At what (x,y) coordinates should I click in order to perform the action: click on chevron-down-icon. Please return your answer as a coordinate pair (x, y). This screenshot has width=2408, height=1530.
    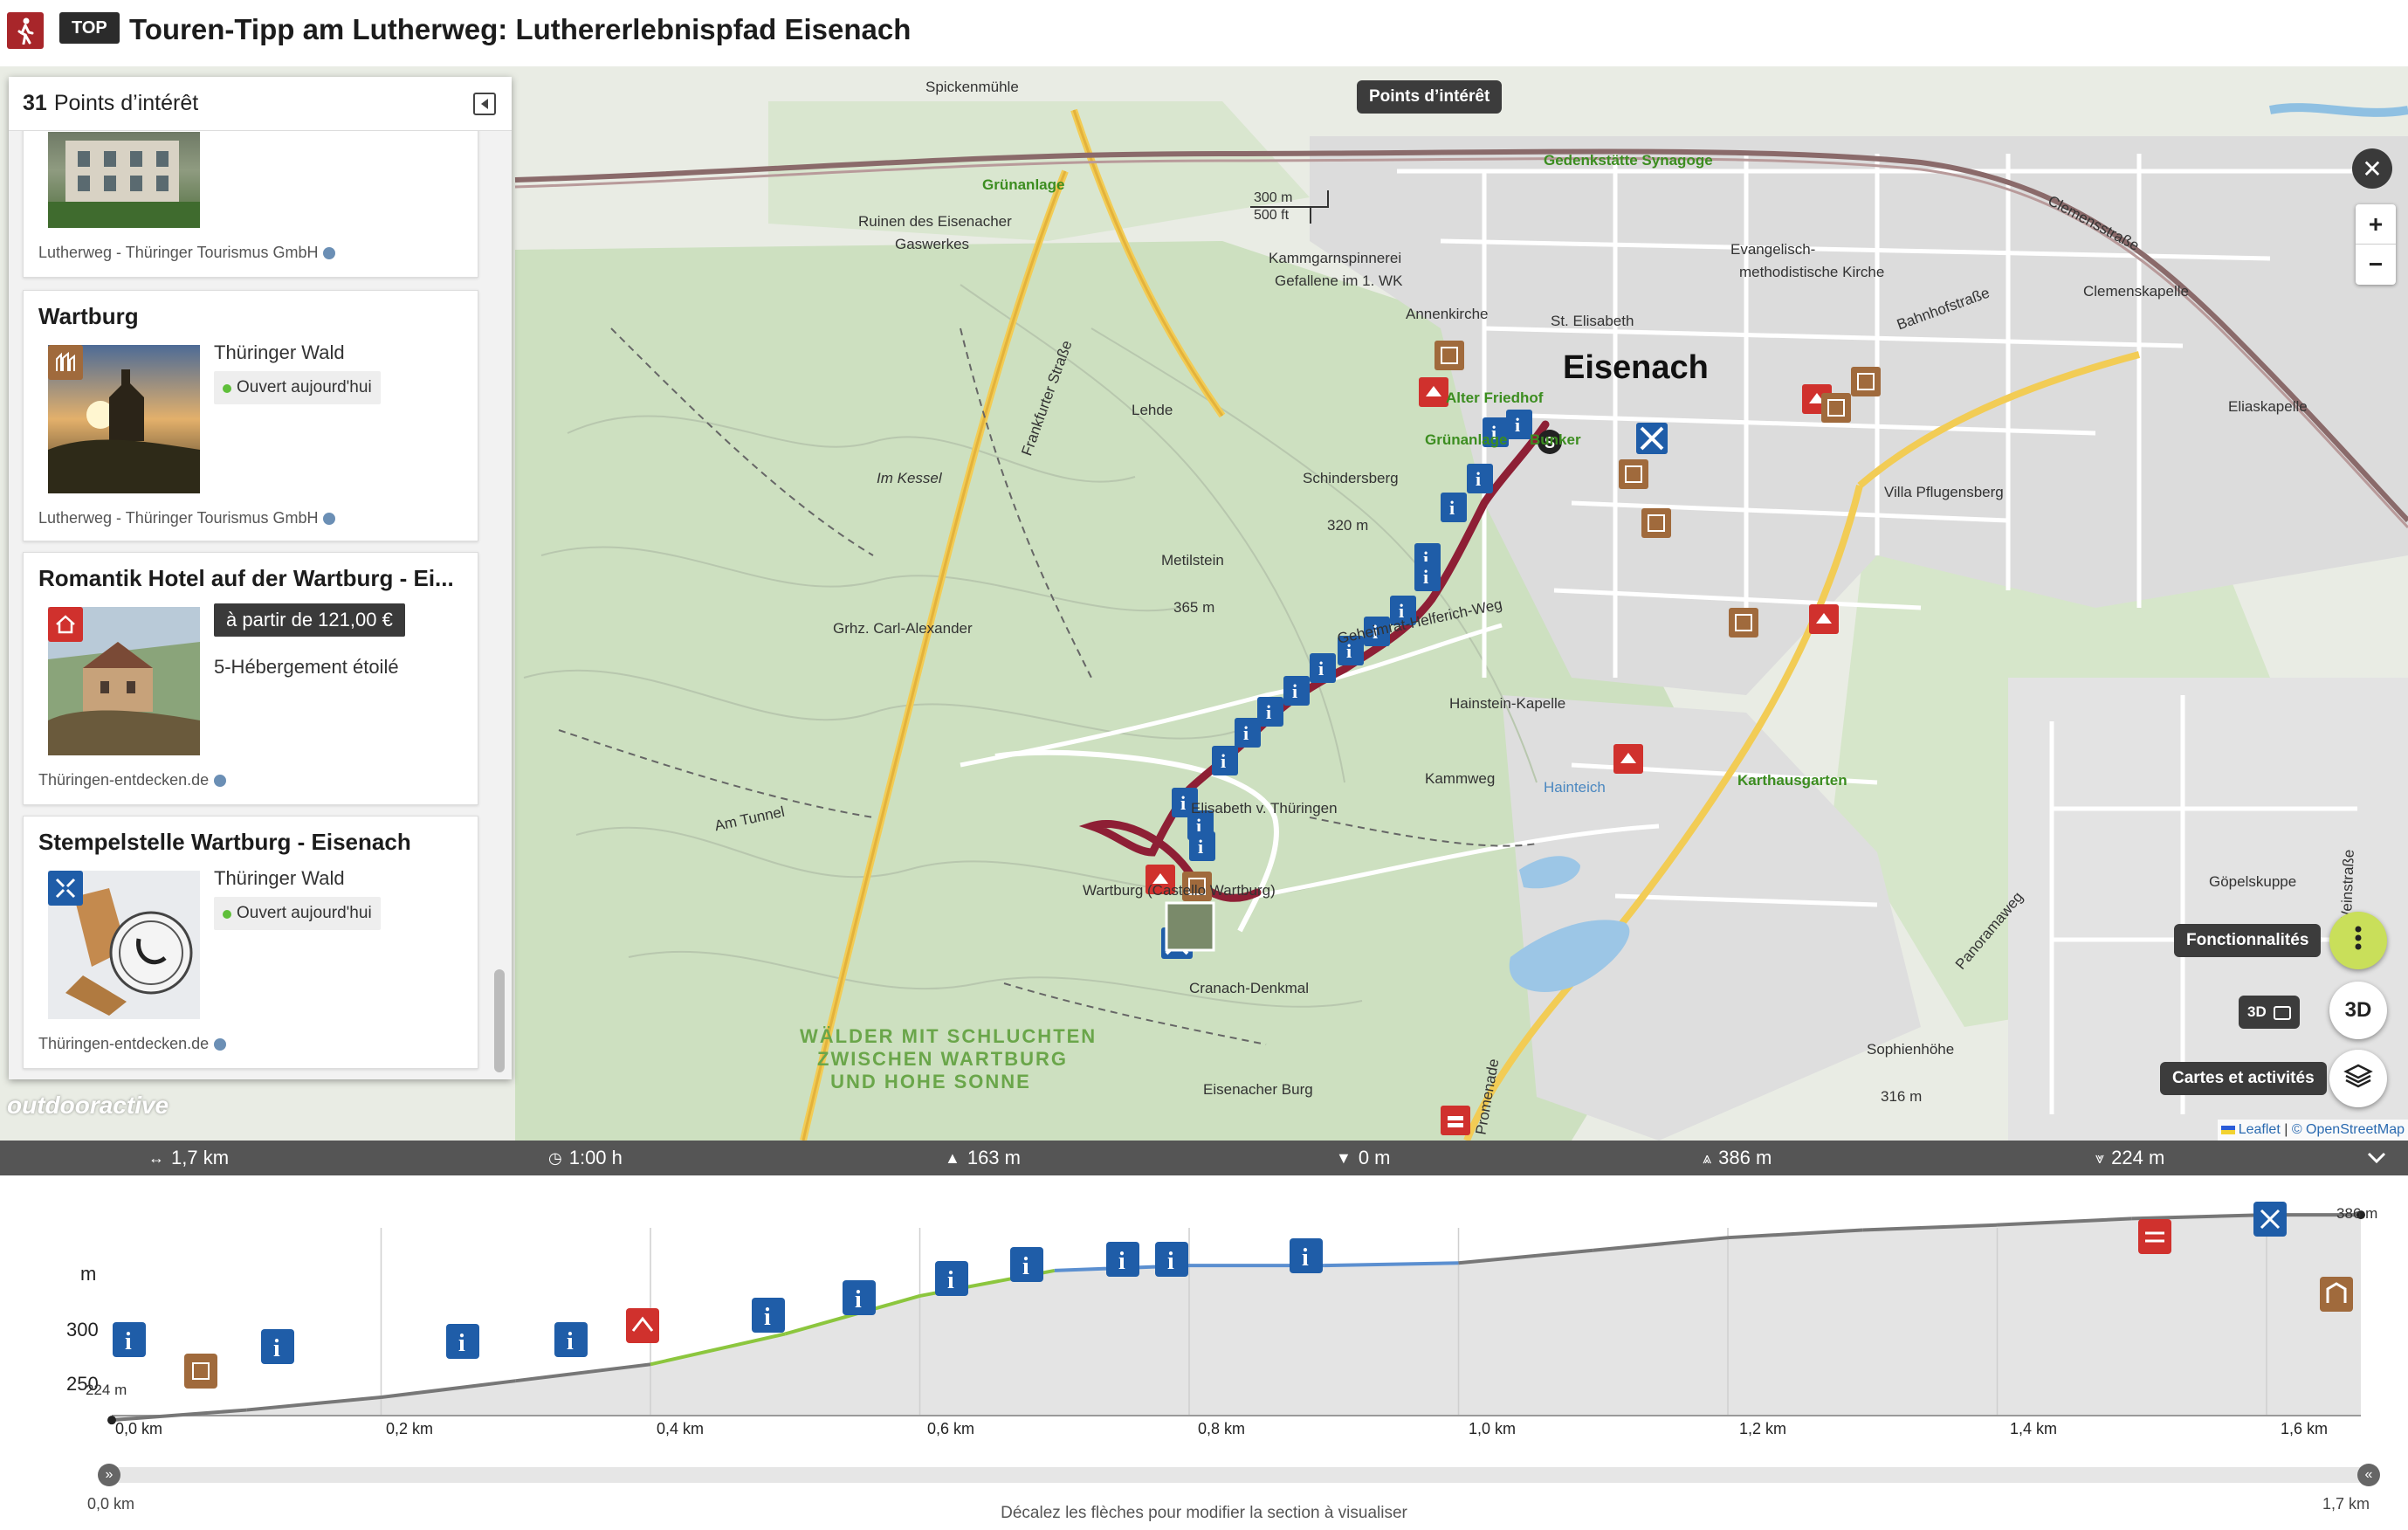
    Looking at the image, I should click on (2376, 1158).